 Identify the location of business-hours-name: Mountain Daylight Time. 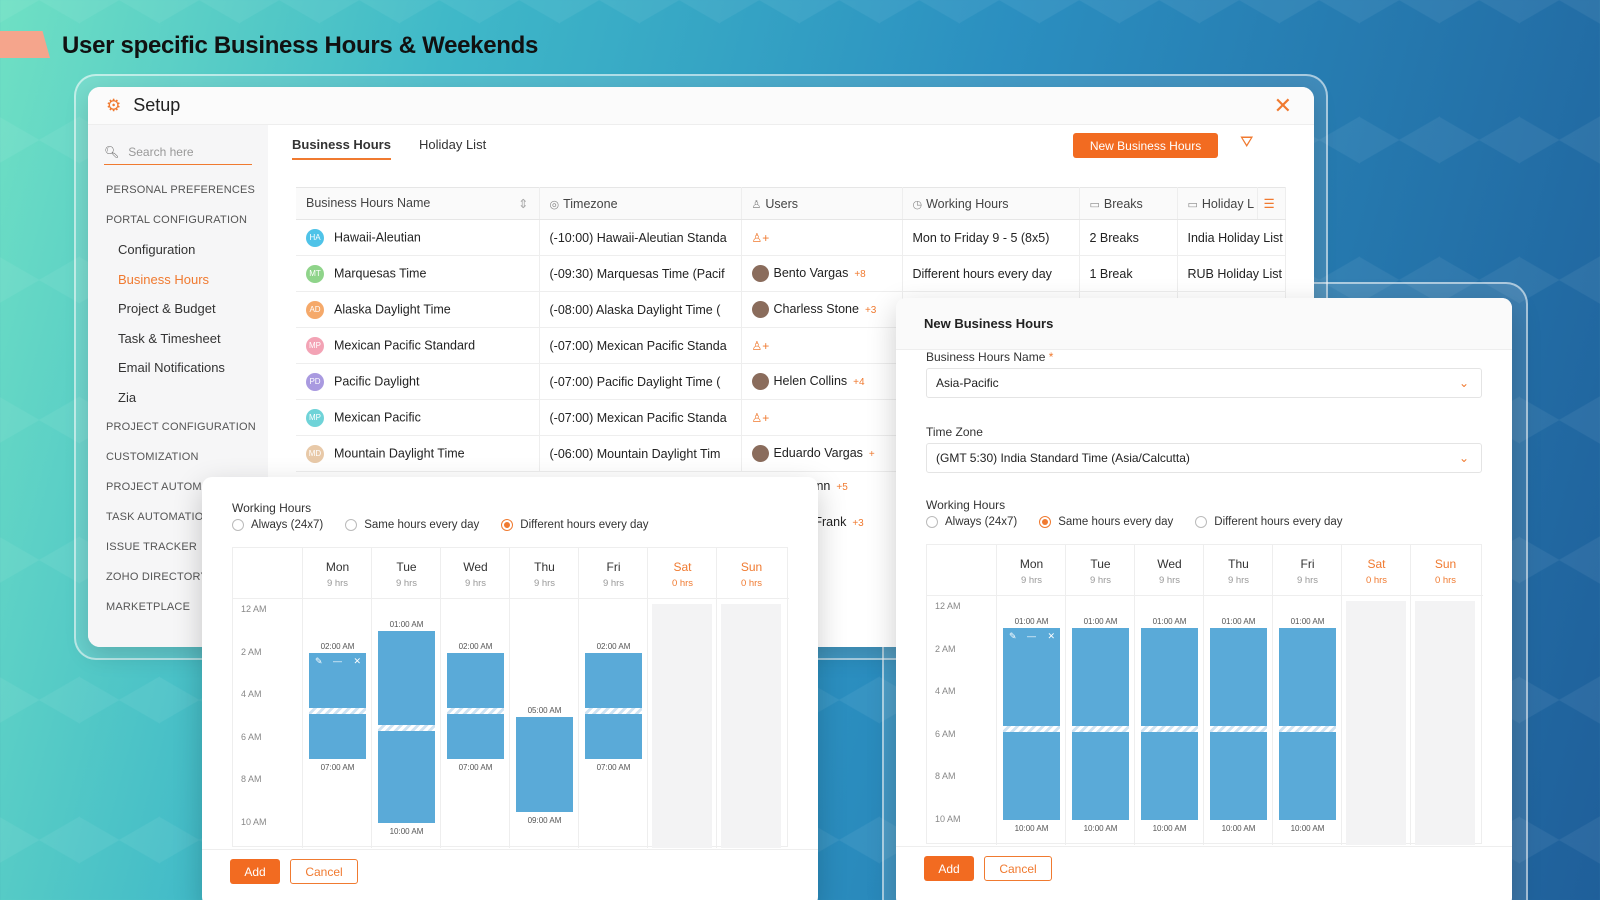
(399, 452).